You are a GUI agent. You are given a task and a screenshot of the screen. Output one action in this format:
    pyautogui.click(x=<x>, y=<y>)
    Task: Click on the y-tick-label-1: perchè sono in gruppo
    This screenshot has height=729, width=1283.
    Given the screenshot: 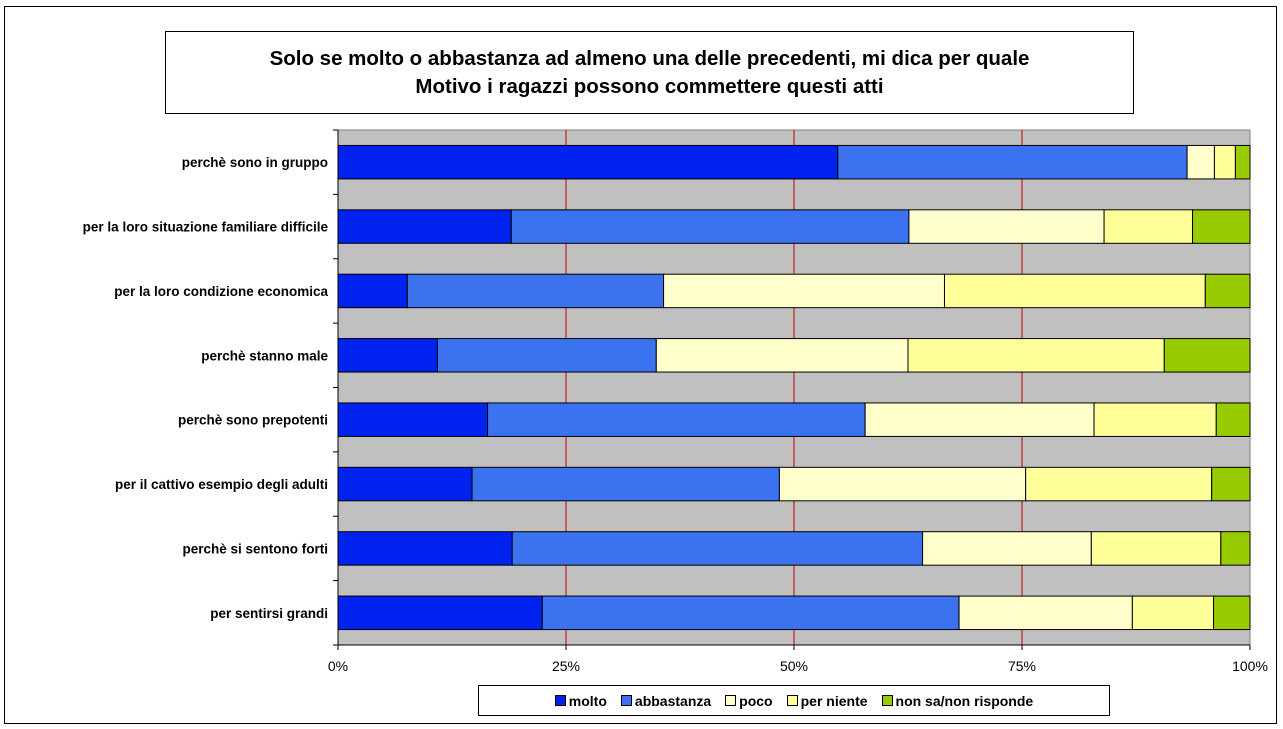 What is the action you would take?
    pyautogui.click(x=255, y=162)
    